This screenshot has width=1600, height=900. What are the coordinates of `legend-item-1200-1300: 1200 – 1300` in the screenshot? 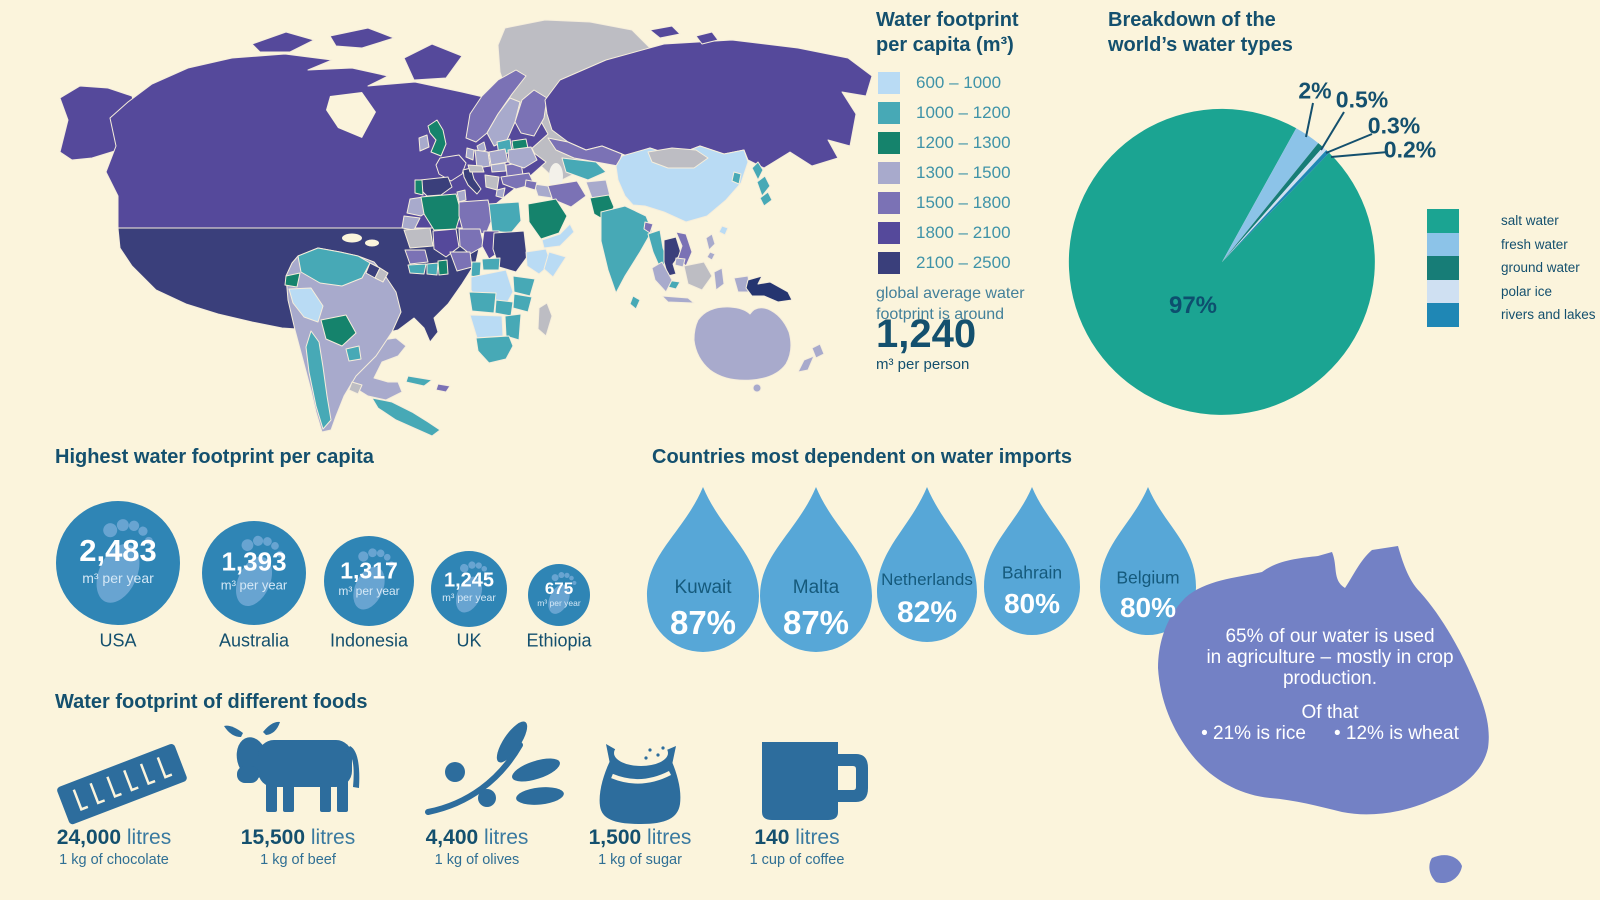 It's located at (944, 143).